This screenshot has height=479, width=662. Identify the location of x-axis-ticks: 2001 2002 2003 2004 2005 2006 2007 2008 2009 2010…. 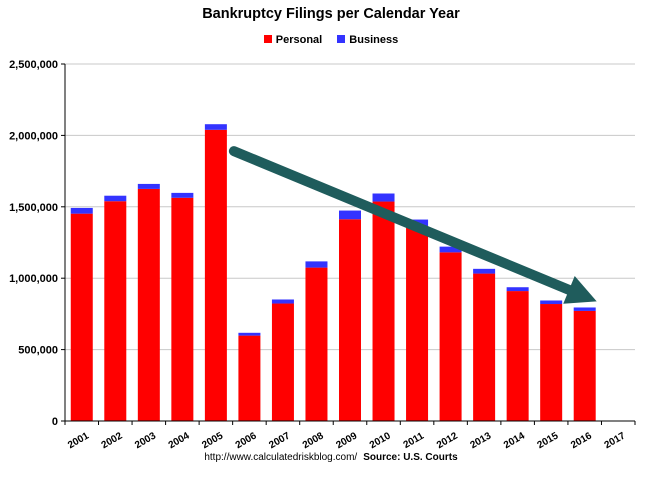
(350, 436).